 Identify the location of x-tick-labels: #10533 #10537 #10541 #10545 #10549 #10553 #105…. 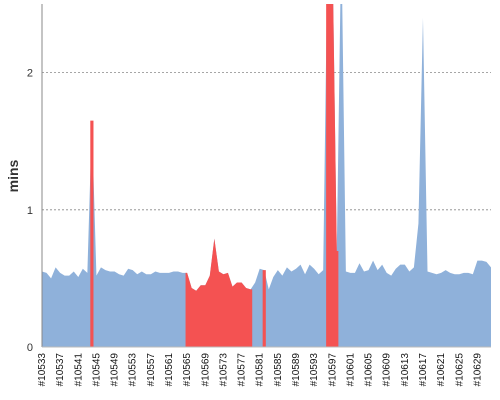
(260, 370).